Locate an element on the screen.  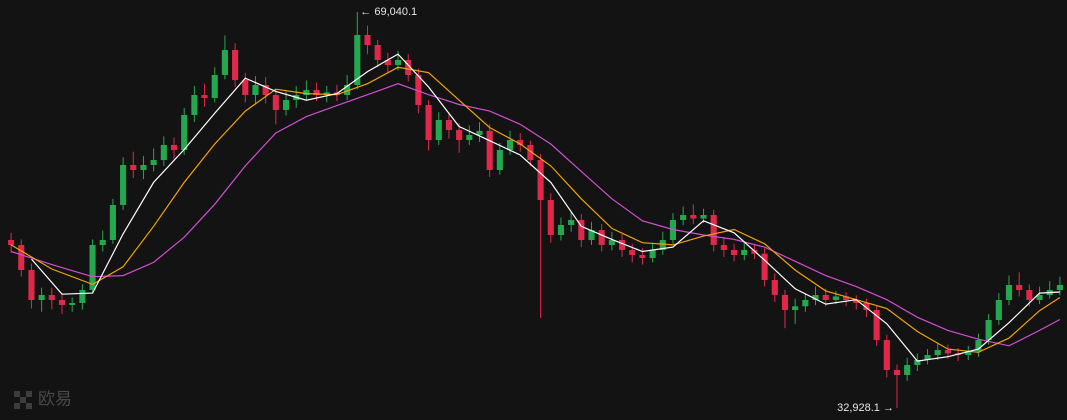
watermark: 欧易 is located at coordinates (43, 399).